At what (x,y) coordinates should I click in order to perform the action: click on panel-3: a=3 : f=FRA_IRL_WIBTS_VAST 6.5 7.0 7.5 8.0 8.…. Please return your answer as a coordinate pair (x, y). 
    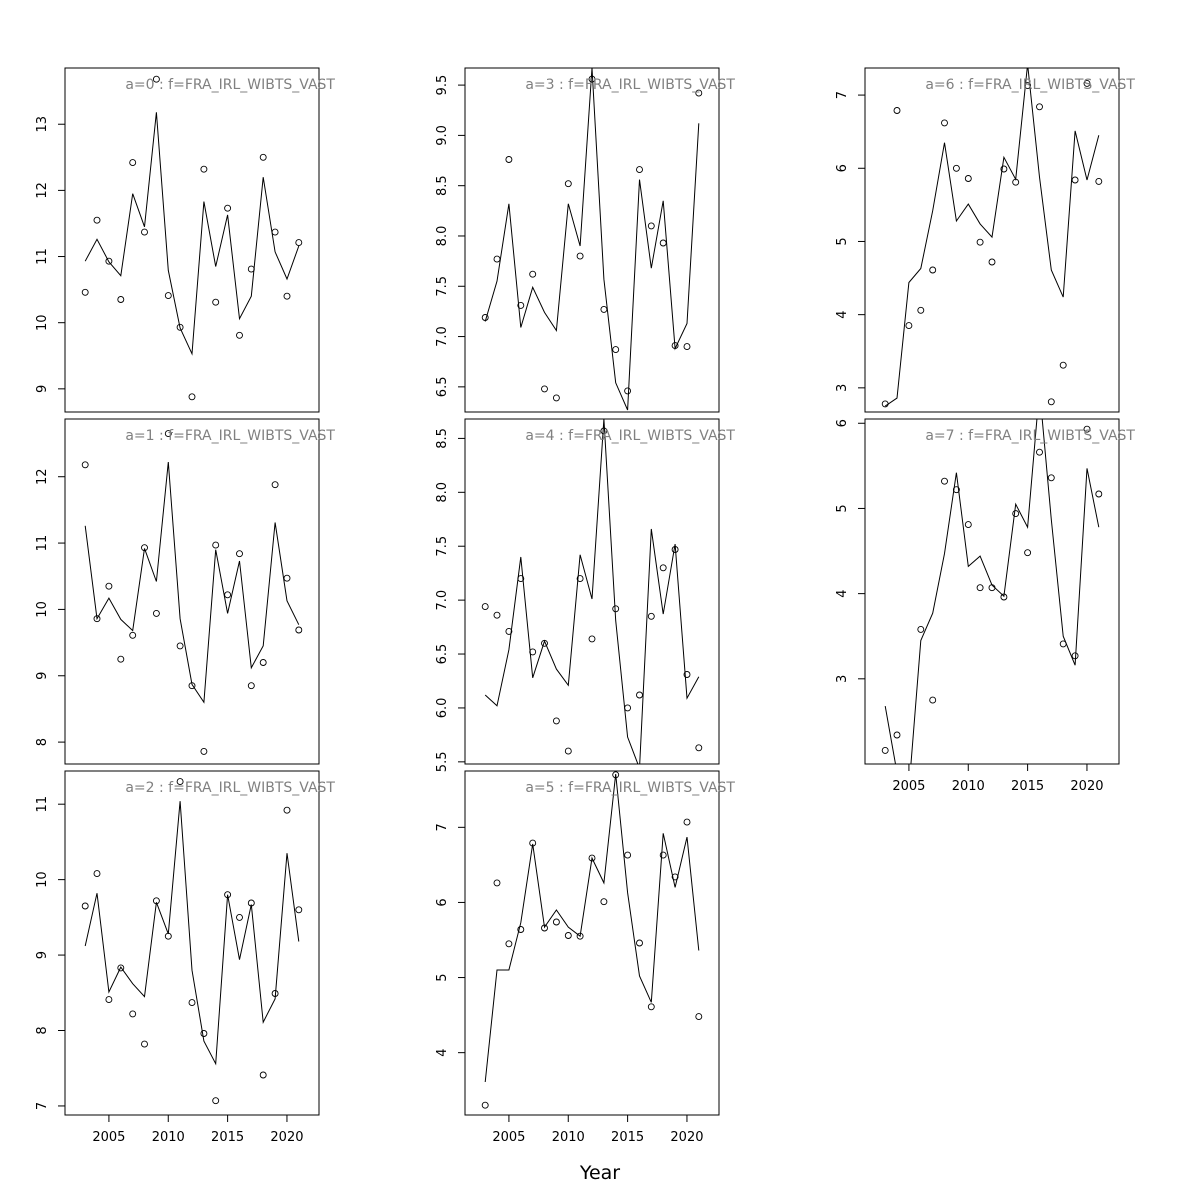
    Looking at the image, I should click on (585, 240).